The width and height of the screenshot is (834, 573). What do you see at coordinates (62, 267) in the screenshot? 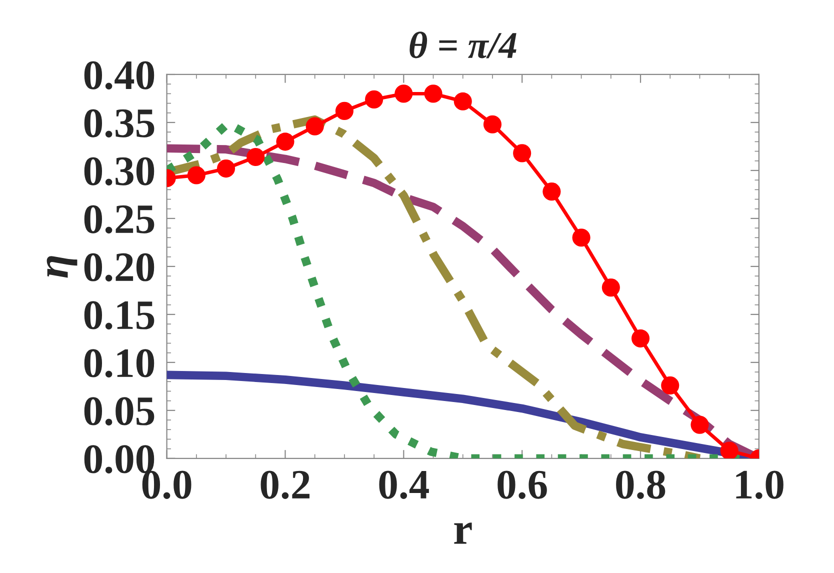
I see `y-axis-title: η` at bounding box center [62, 267].